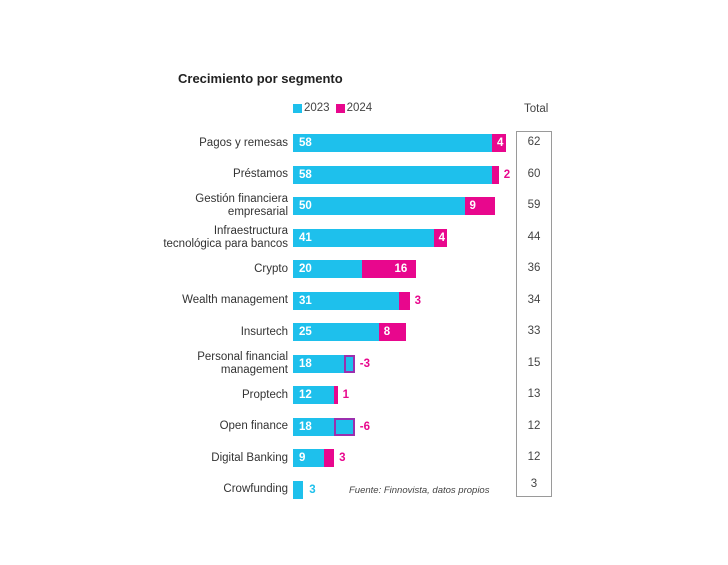  What do you see at coordinates (534, 314) in the screenshot?
I see `total-column-box` at bounding box center [534, 314].